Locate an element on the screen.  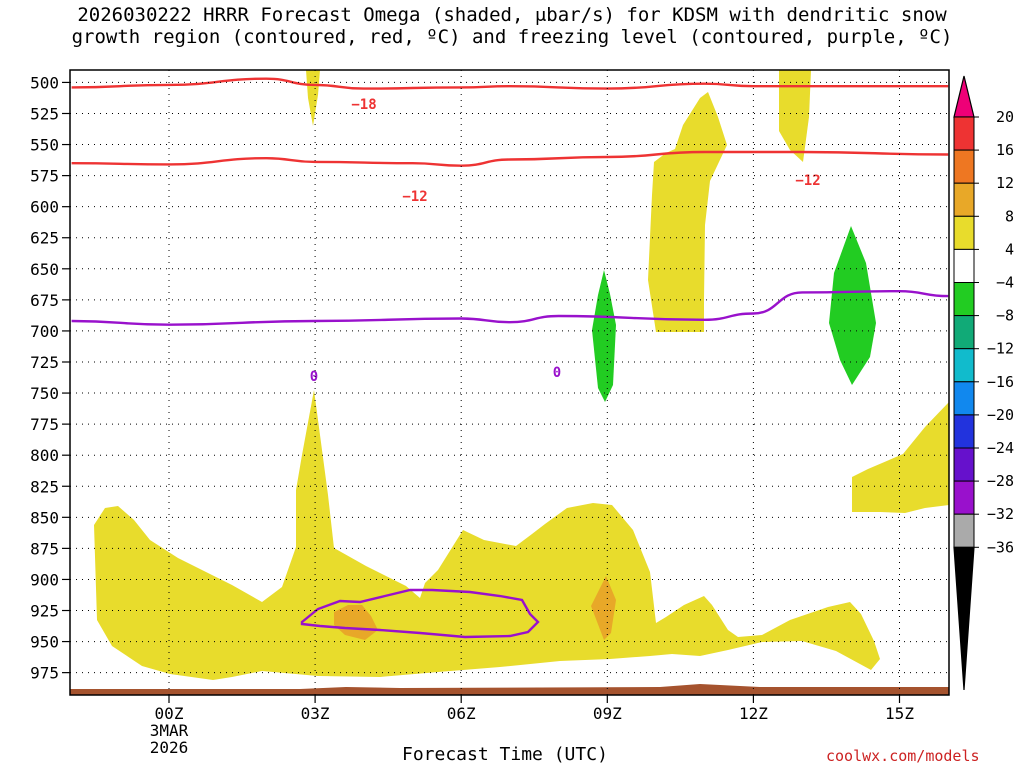
x-tick-label-15Z: 15Z is located at coordinates (899, 713).